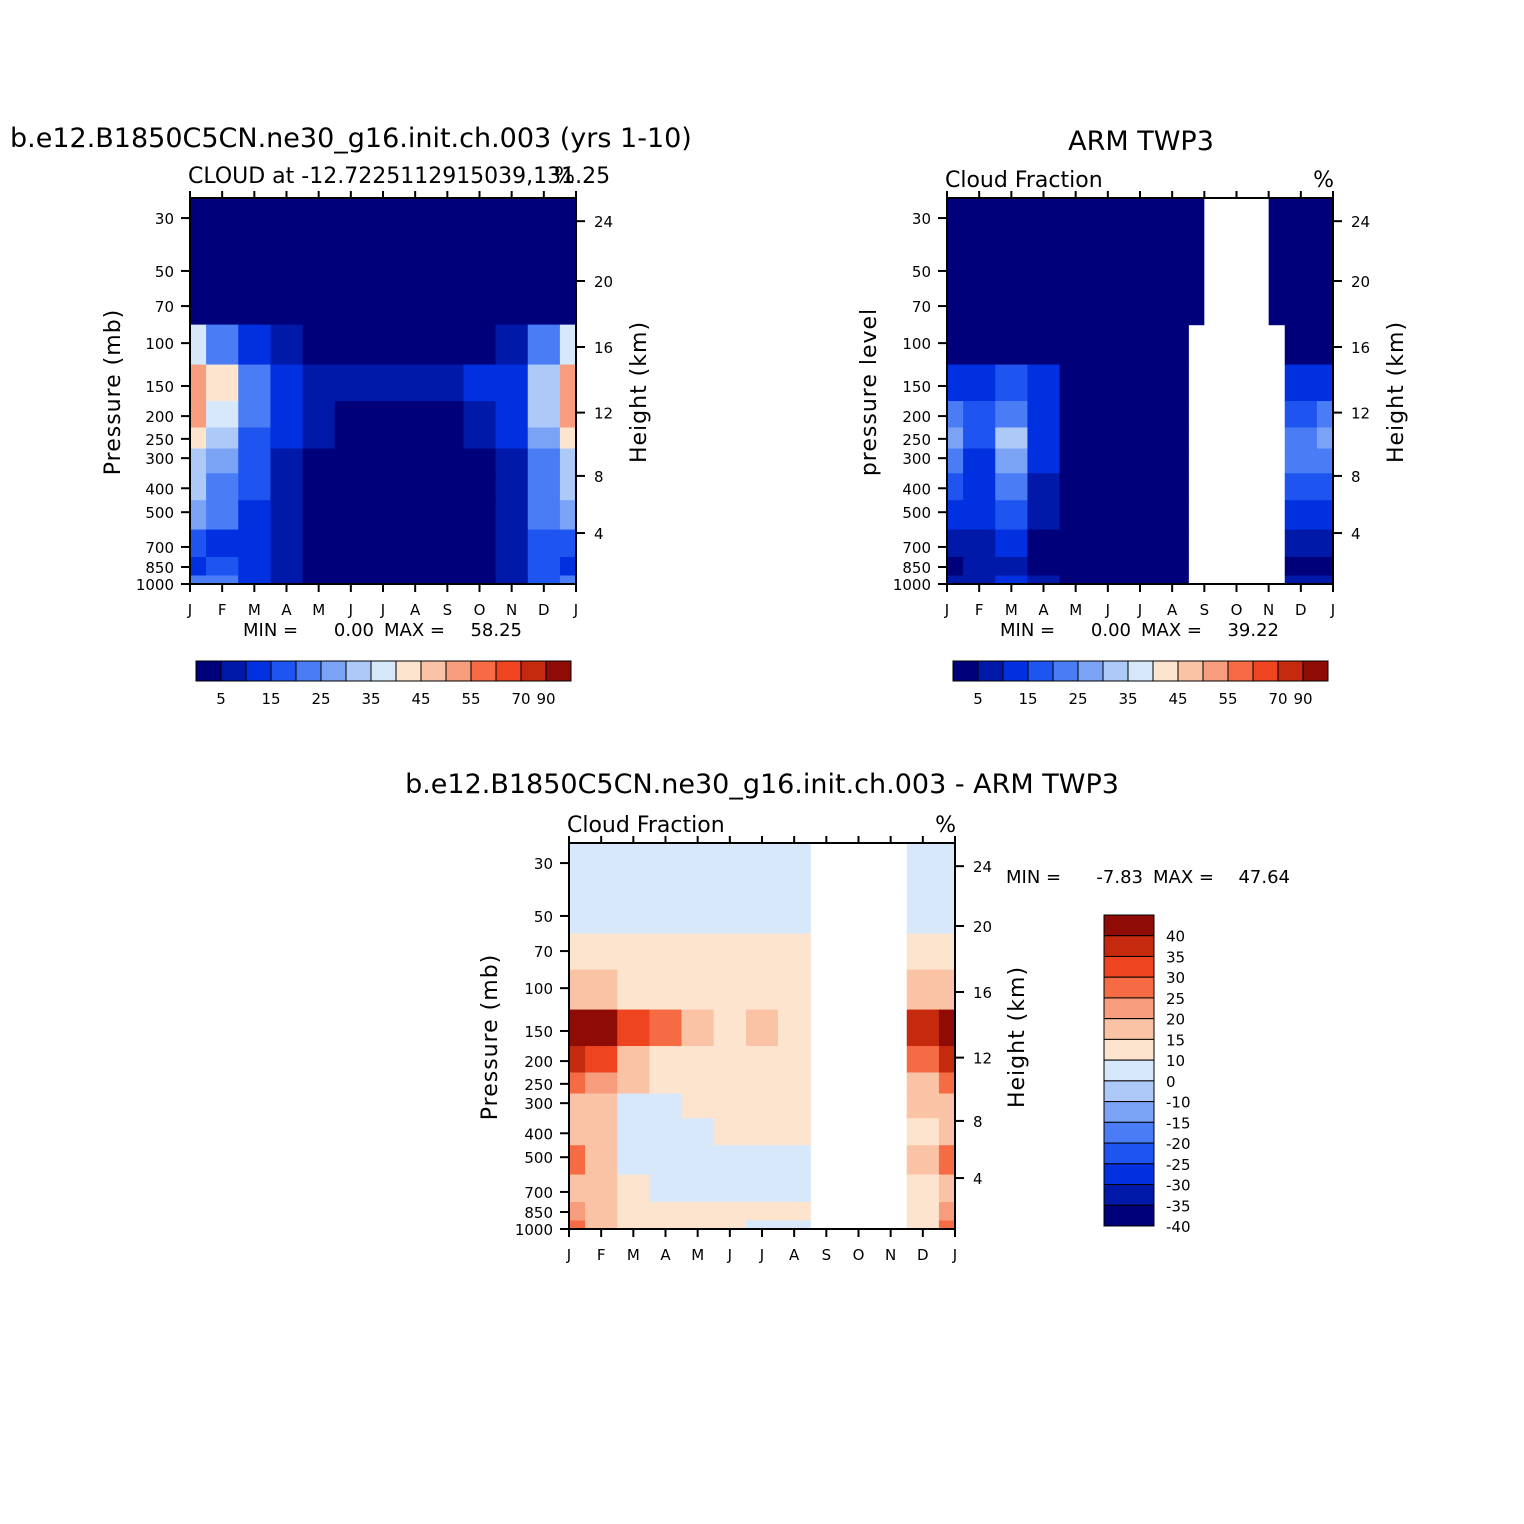 This screenshot has height=1524, width=1524. What do you see at coordinates (159, 459) in the screenshot?
I see `model-ytick-label: 300` at bounding box center [159, 459].